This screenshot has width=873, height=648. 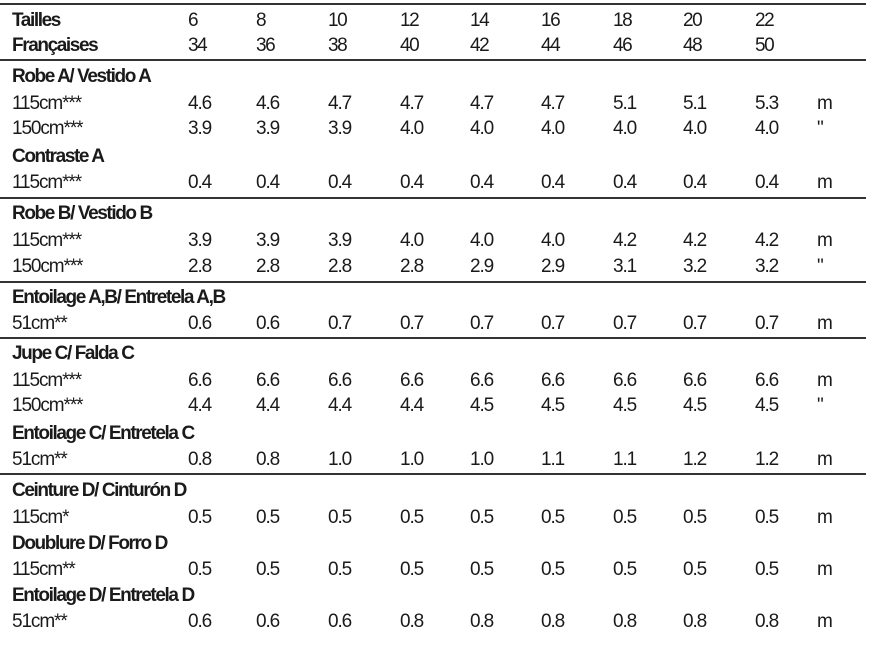 What do you see at coordinates (625, 266) in the screenshot?
I see `yardage-value: 3.1` at bounding box center [625, 266].